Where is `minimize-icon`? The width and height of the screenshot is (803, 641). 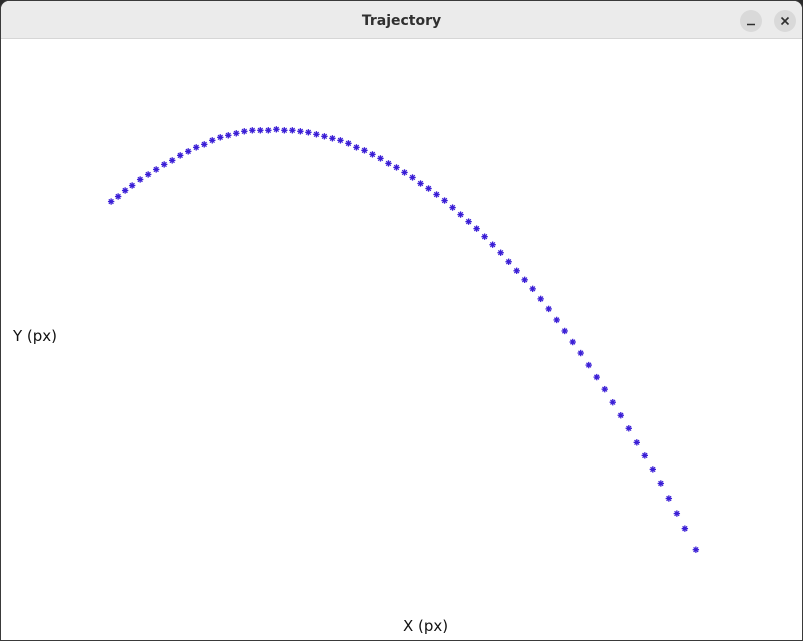 minimize-icon is located at coordinates (751, 24).